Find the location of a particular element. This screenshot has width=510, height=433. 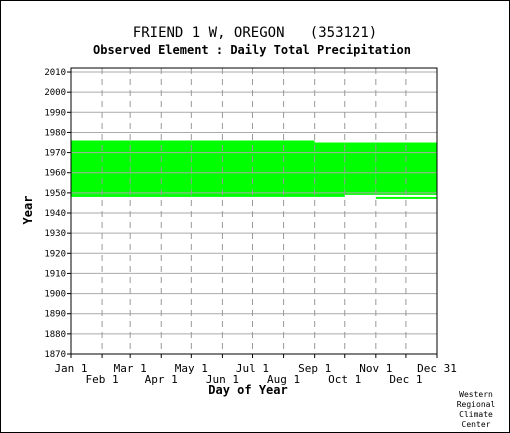

y-tick-label: 1940 is located at coordinates (55, 214).